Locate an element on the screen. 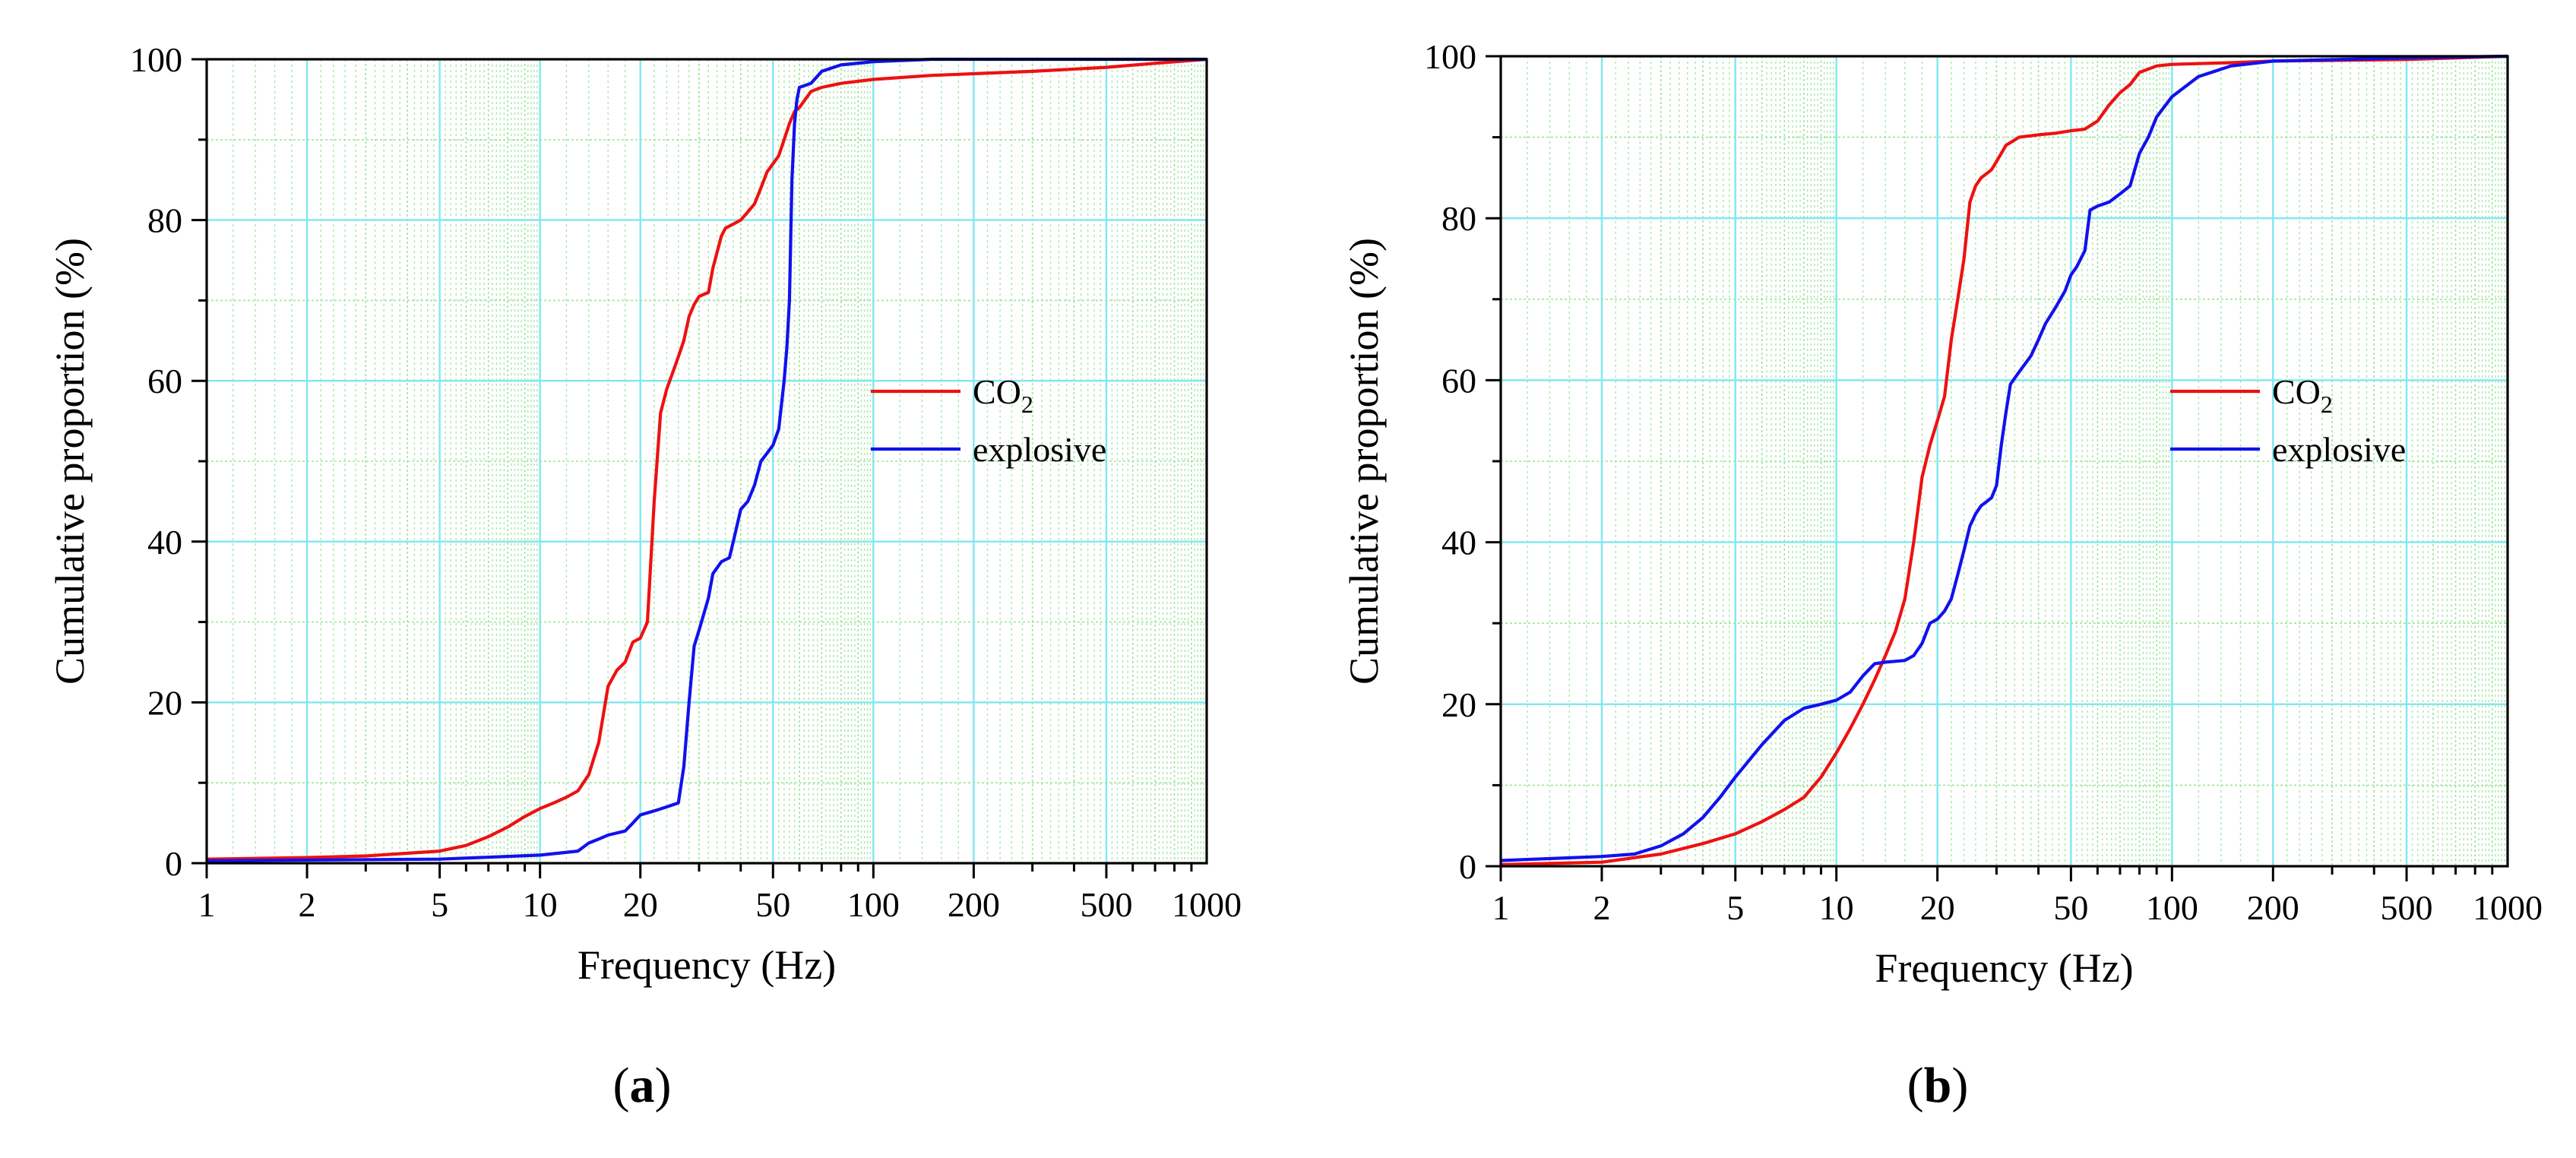 The width and height of the screenshot is (2576, 1158). panel-a-y-tick-label: 20 is located at coordinates (164, 702).